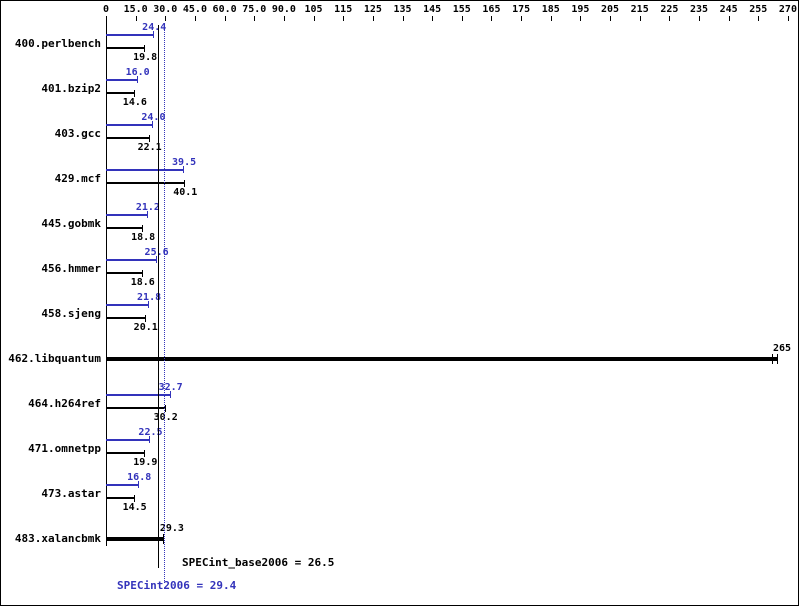 This screenshot has height=606, width=799. Describe the element at coordinates (177, 585) in the screenshot. I see `specint2006-label: SPECint2006 = 29.4` at that location.